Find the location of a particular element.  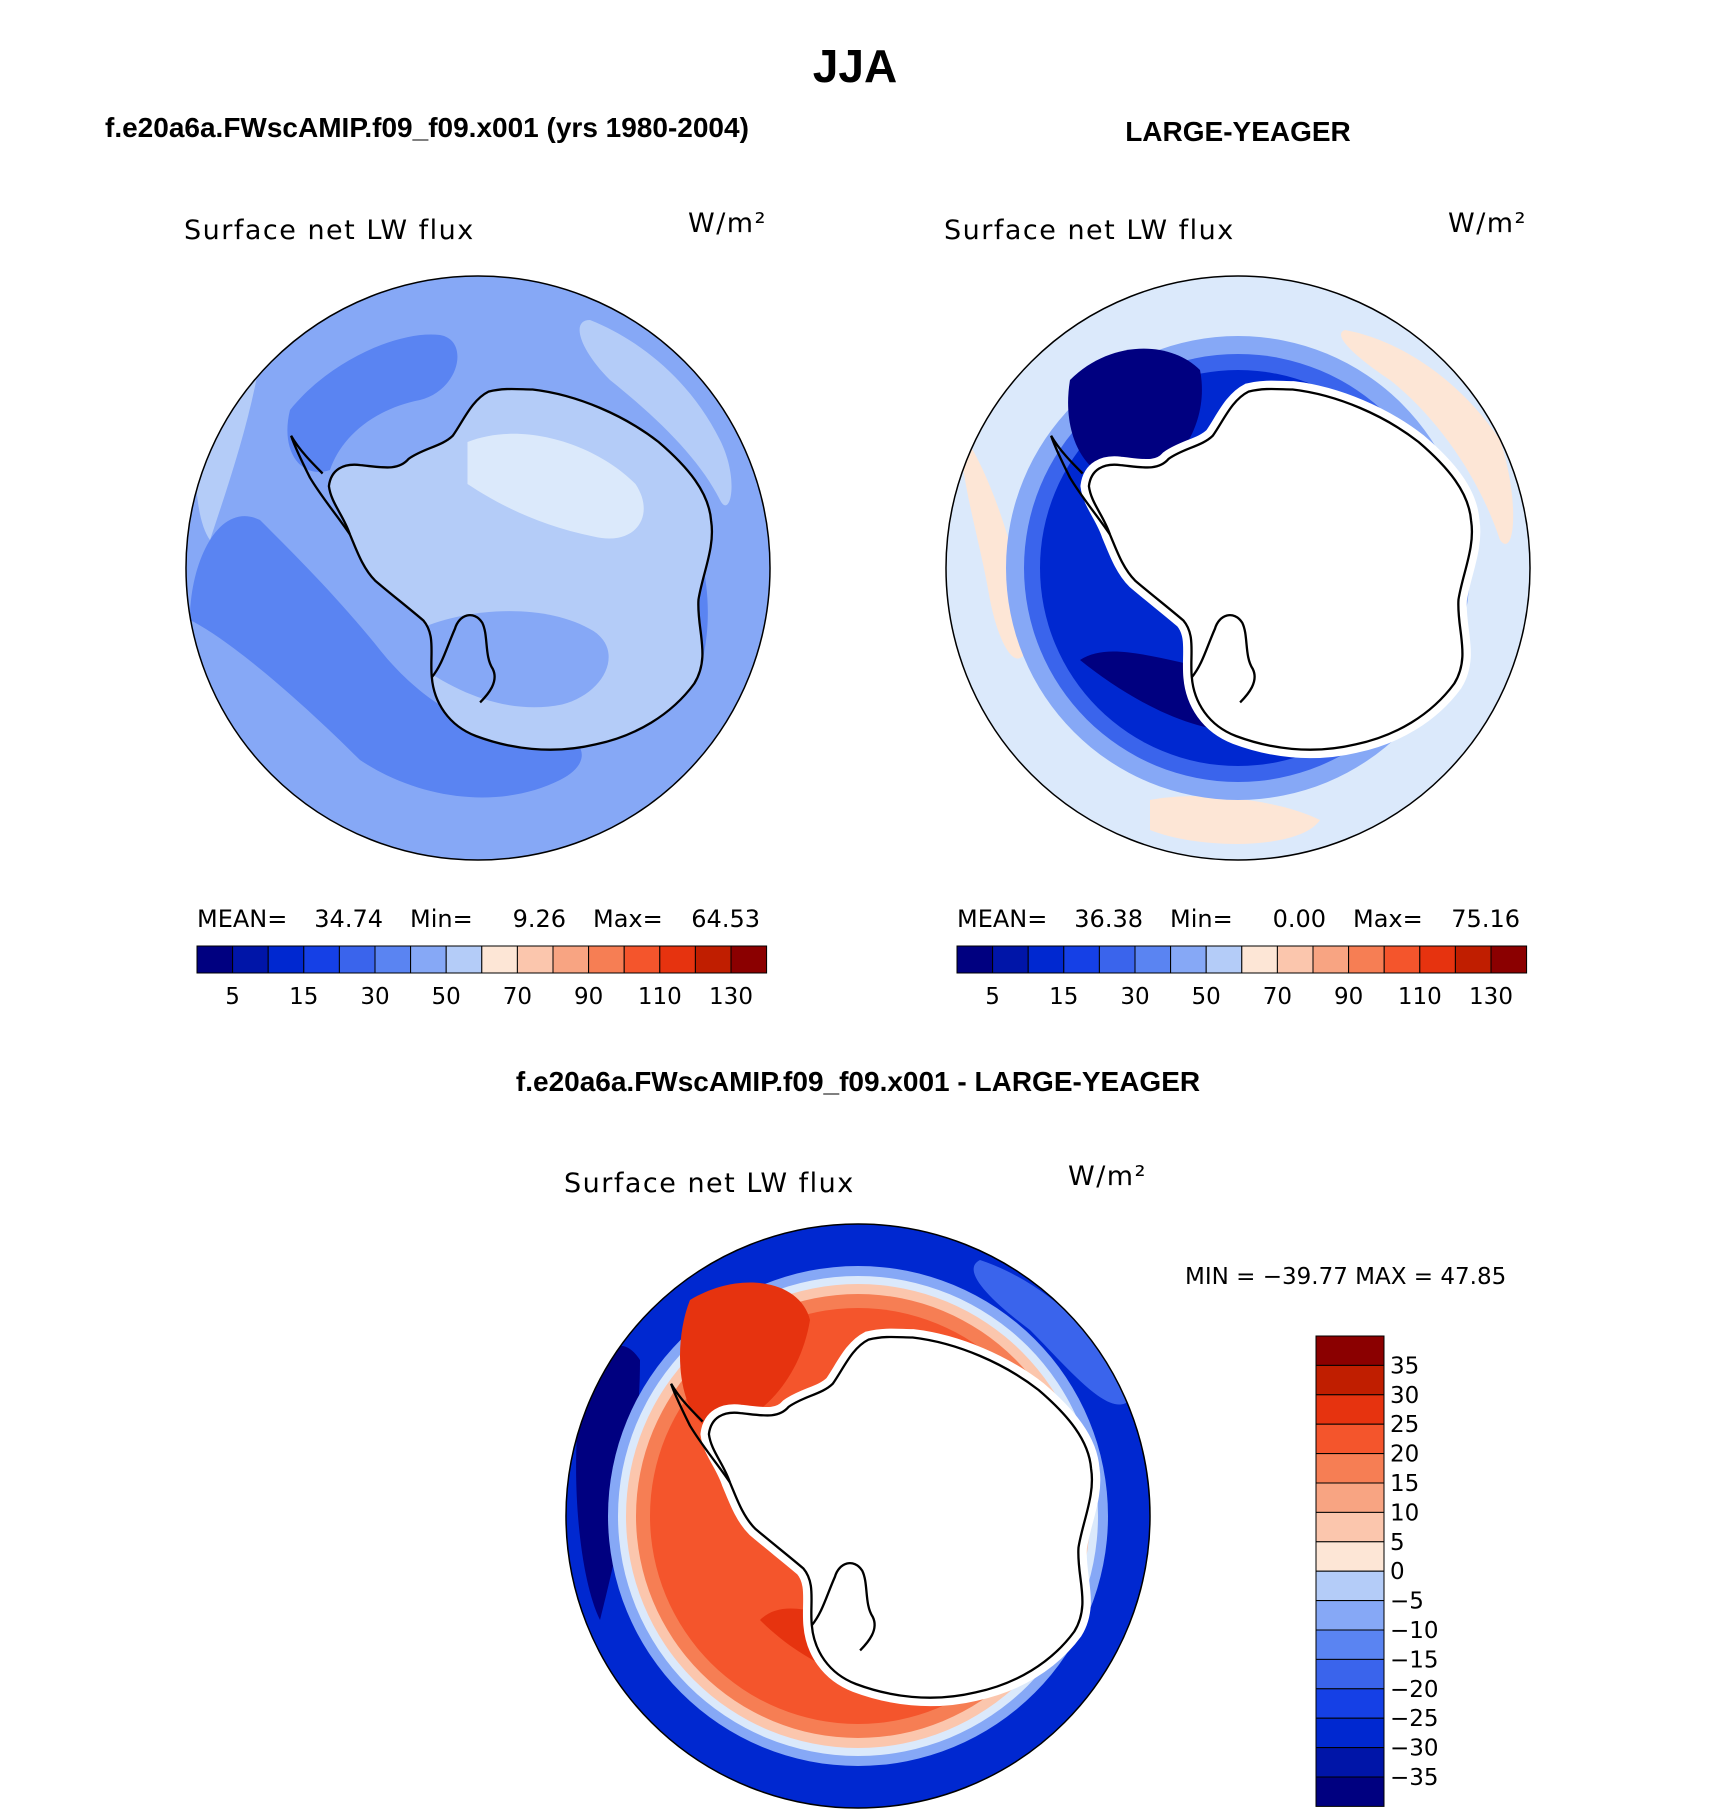

colorbar-tick-label: 20 is located at coordinates (1404, 1455).